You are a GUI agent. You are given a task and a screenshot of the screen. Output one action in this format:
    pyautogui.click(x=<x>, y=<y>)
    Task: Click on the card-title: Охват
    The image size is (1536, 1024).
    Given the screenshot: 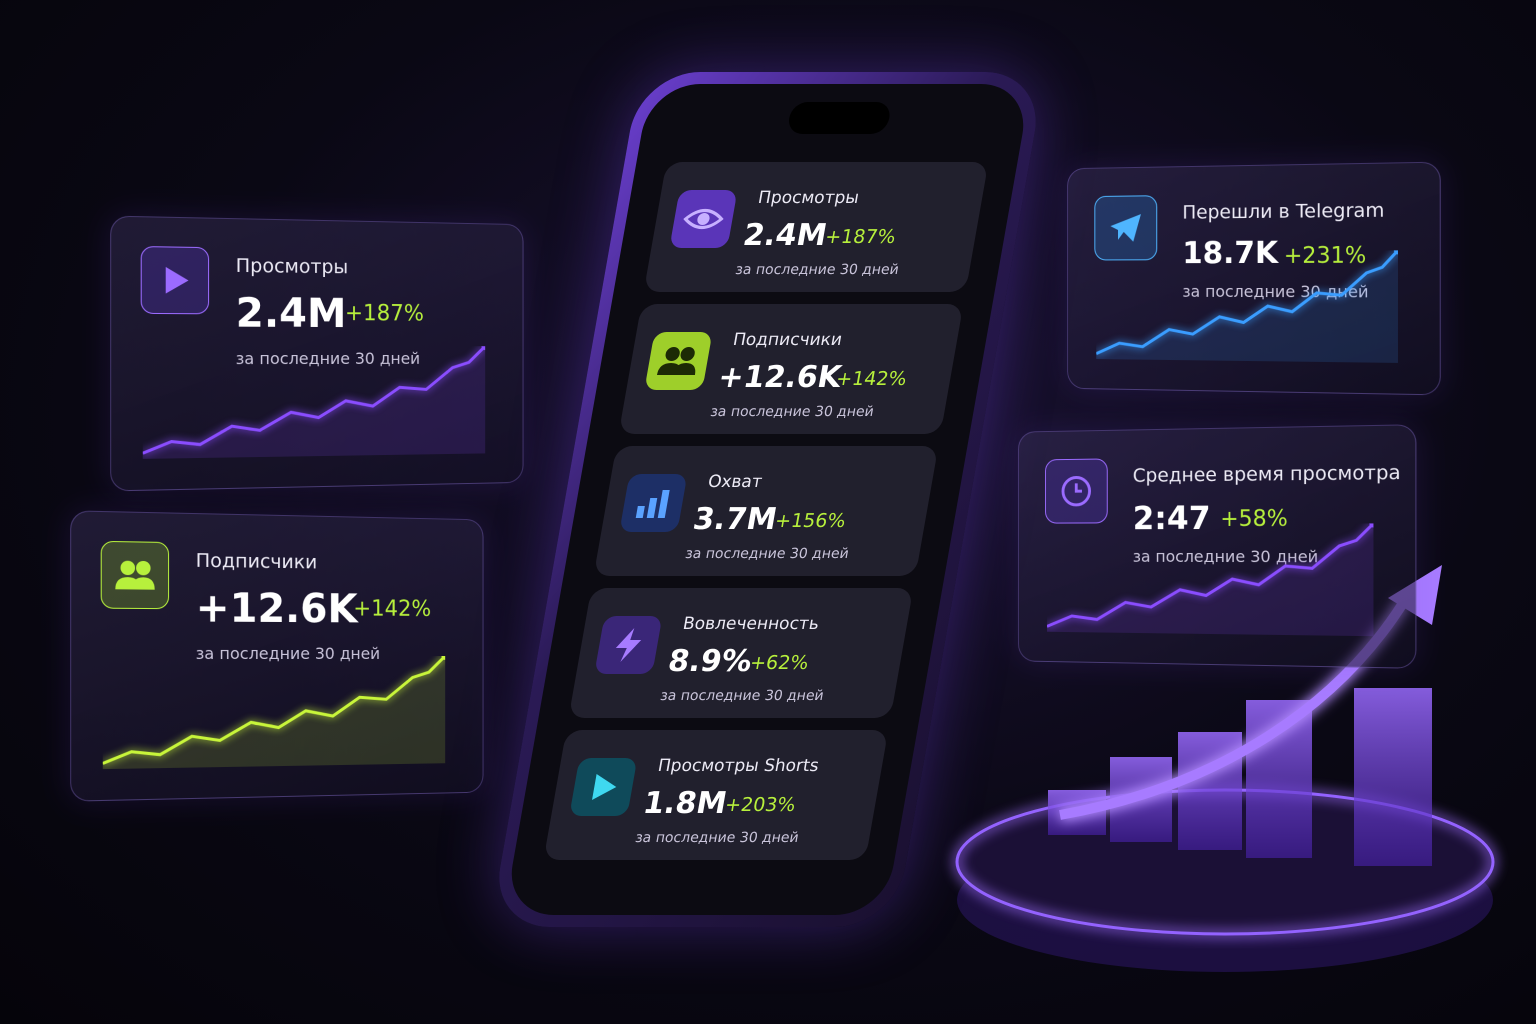 What is the action you would take?
    pyautogui.click(x=735, y=482)
    